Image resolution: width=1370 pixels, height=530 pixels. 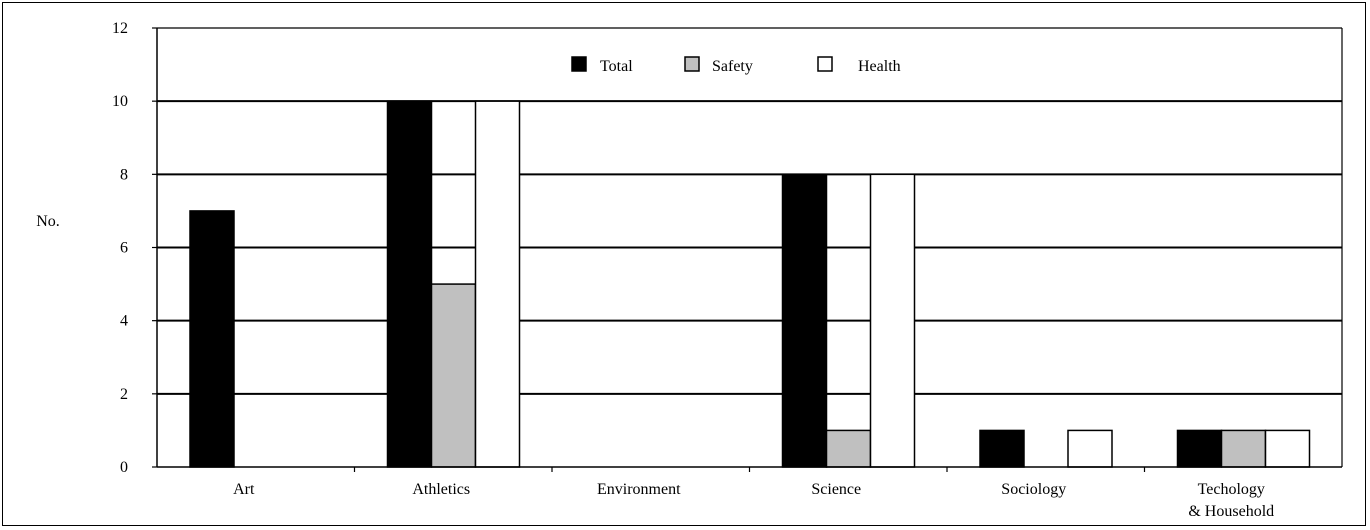 I want to click on x-tick-label: Techology, so click(x=1231, y=489).